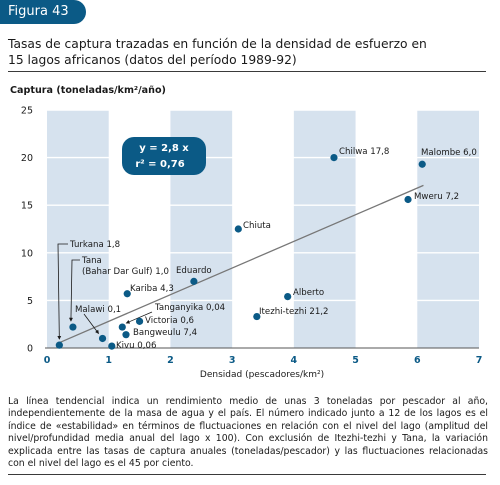 This screenshot has width=500, height=485. What do you see at coordinates (47, 360) in the screenshot?
I see `x-tick-label: 0` at bounding box center [47, 360].